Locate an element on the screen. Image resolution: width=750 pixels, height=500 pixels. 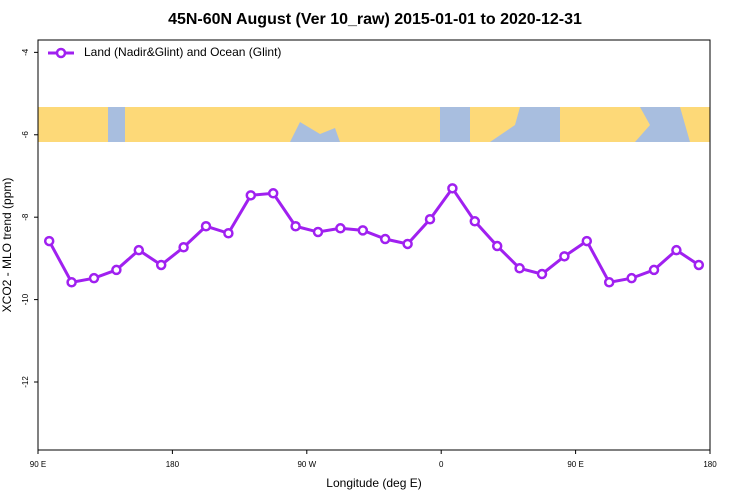
map-band is located at coordinates (374, 124).